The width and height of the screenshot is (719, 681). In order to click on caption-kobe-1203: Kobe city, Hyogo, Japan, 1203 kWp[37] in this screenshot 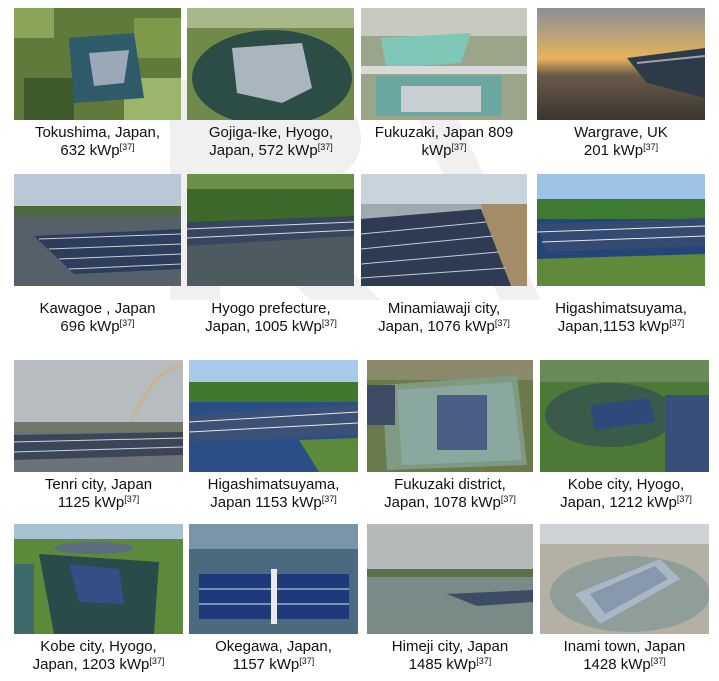, I will do `click(98, 655)`.